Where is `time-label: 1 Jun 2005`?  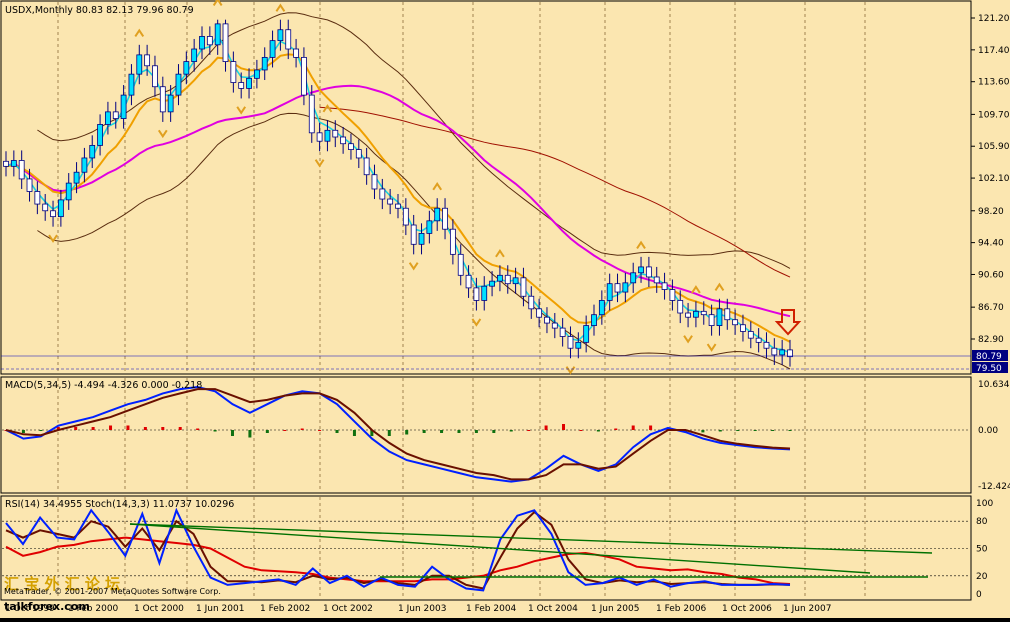 time-label: 1 Jun 2005 is located at coordinates (615, 609).